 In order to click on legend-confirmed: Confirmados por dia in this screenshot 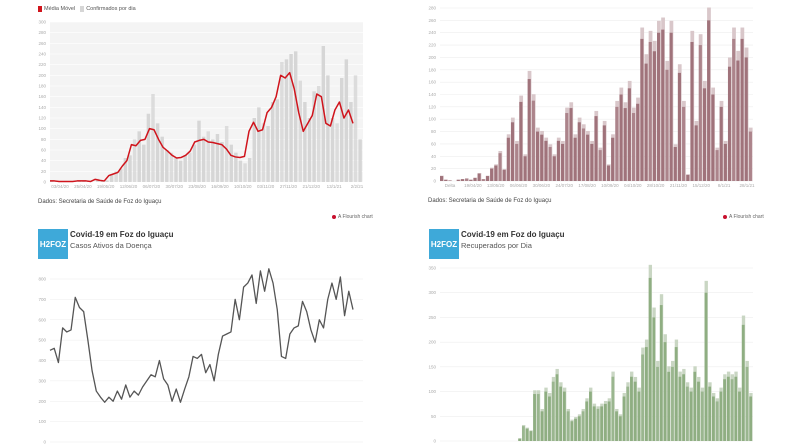, I will do `click(111, 9)`.